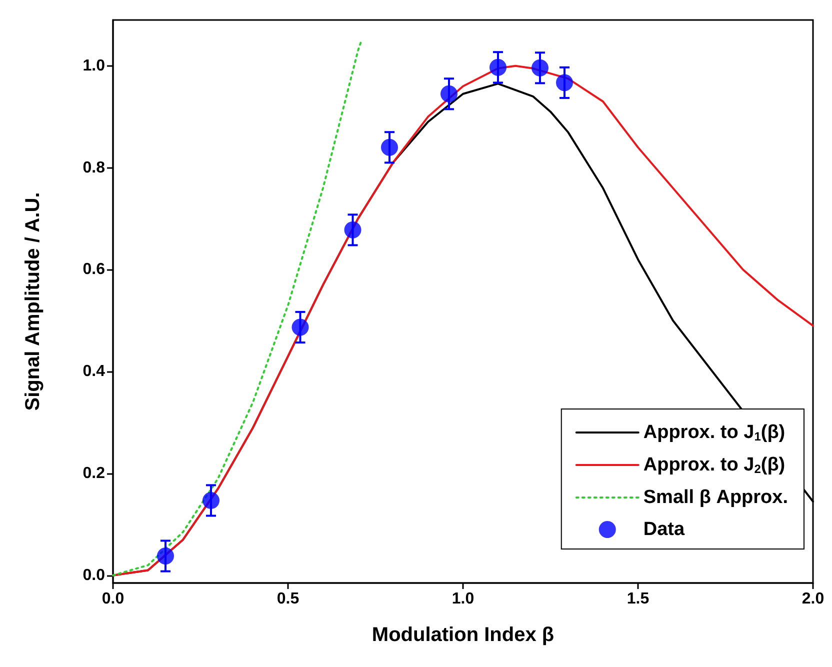 The image size is (832, 667). I want to click on x-tick-label: 2.0, so click(813, 599).